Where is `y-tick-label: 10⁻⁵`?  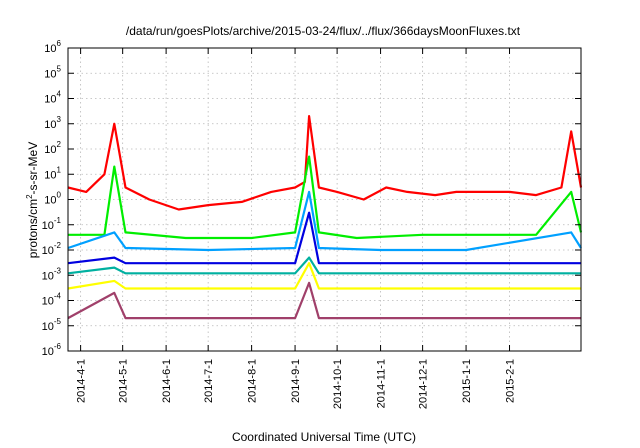 y-tick-label: 10⁻⁵ is located at coordinates (52, 325).